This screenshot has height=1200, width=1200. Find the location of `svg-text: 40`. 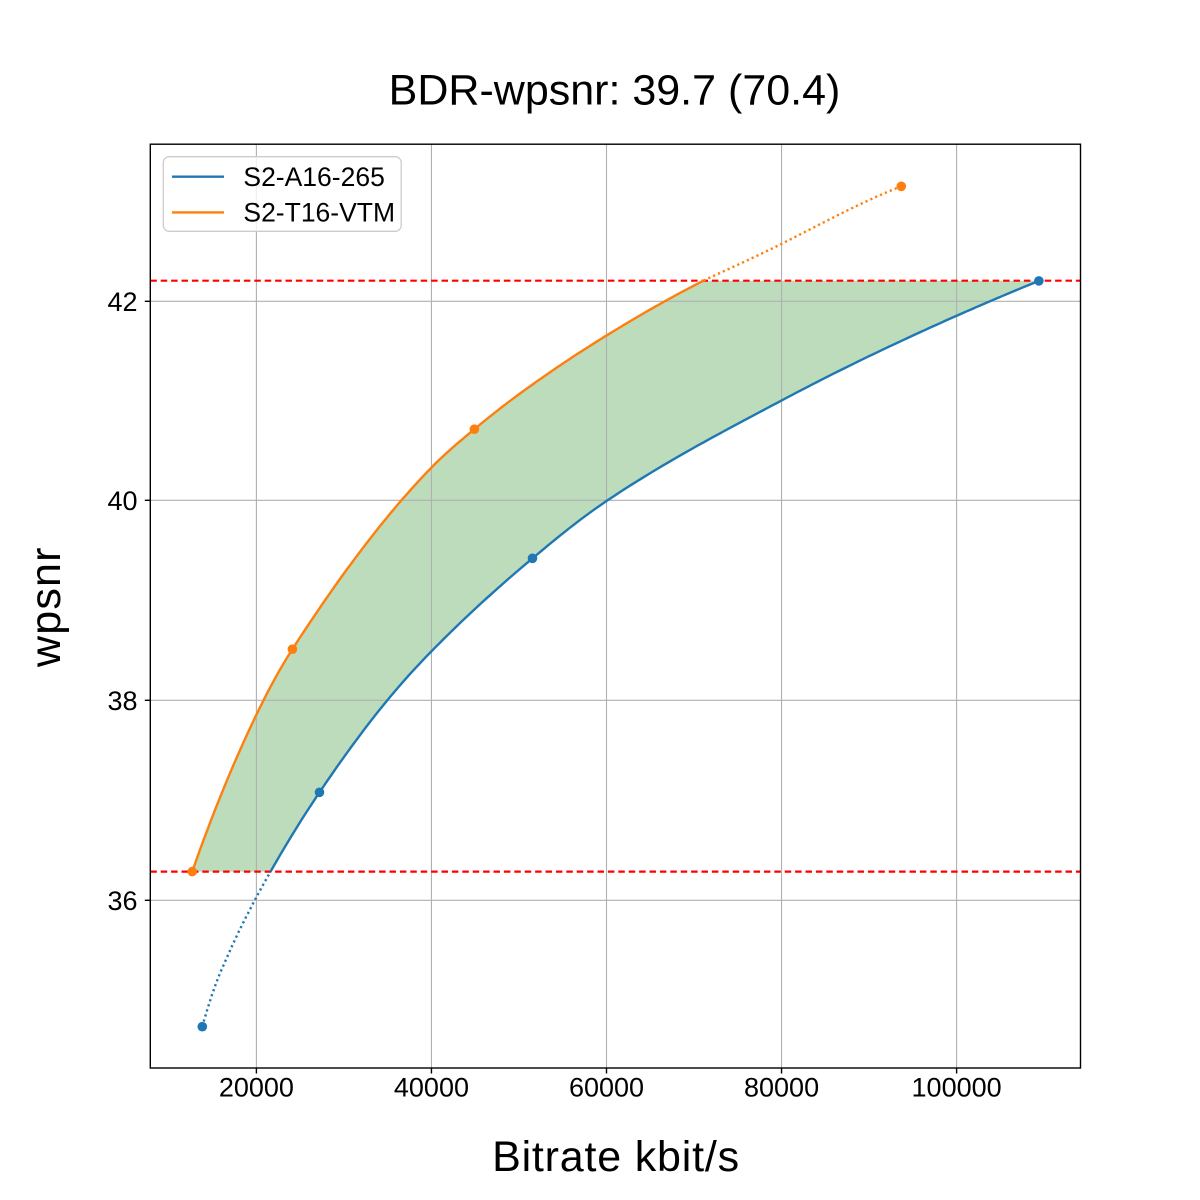

svg-text: 40 is located at coordinates (122, 501).